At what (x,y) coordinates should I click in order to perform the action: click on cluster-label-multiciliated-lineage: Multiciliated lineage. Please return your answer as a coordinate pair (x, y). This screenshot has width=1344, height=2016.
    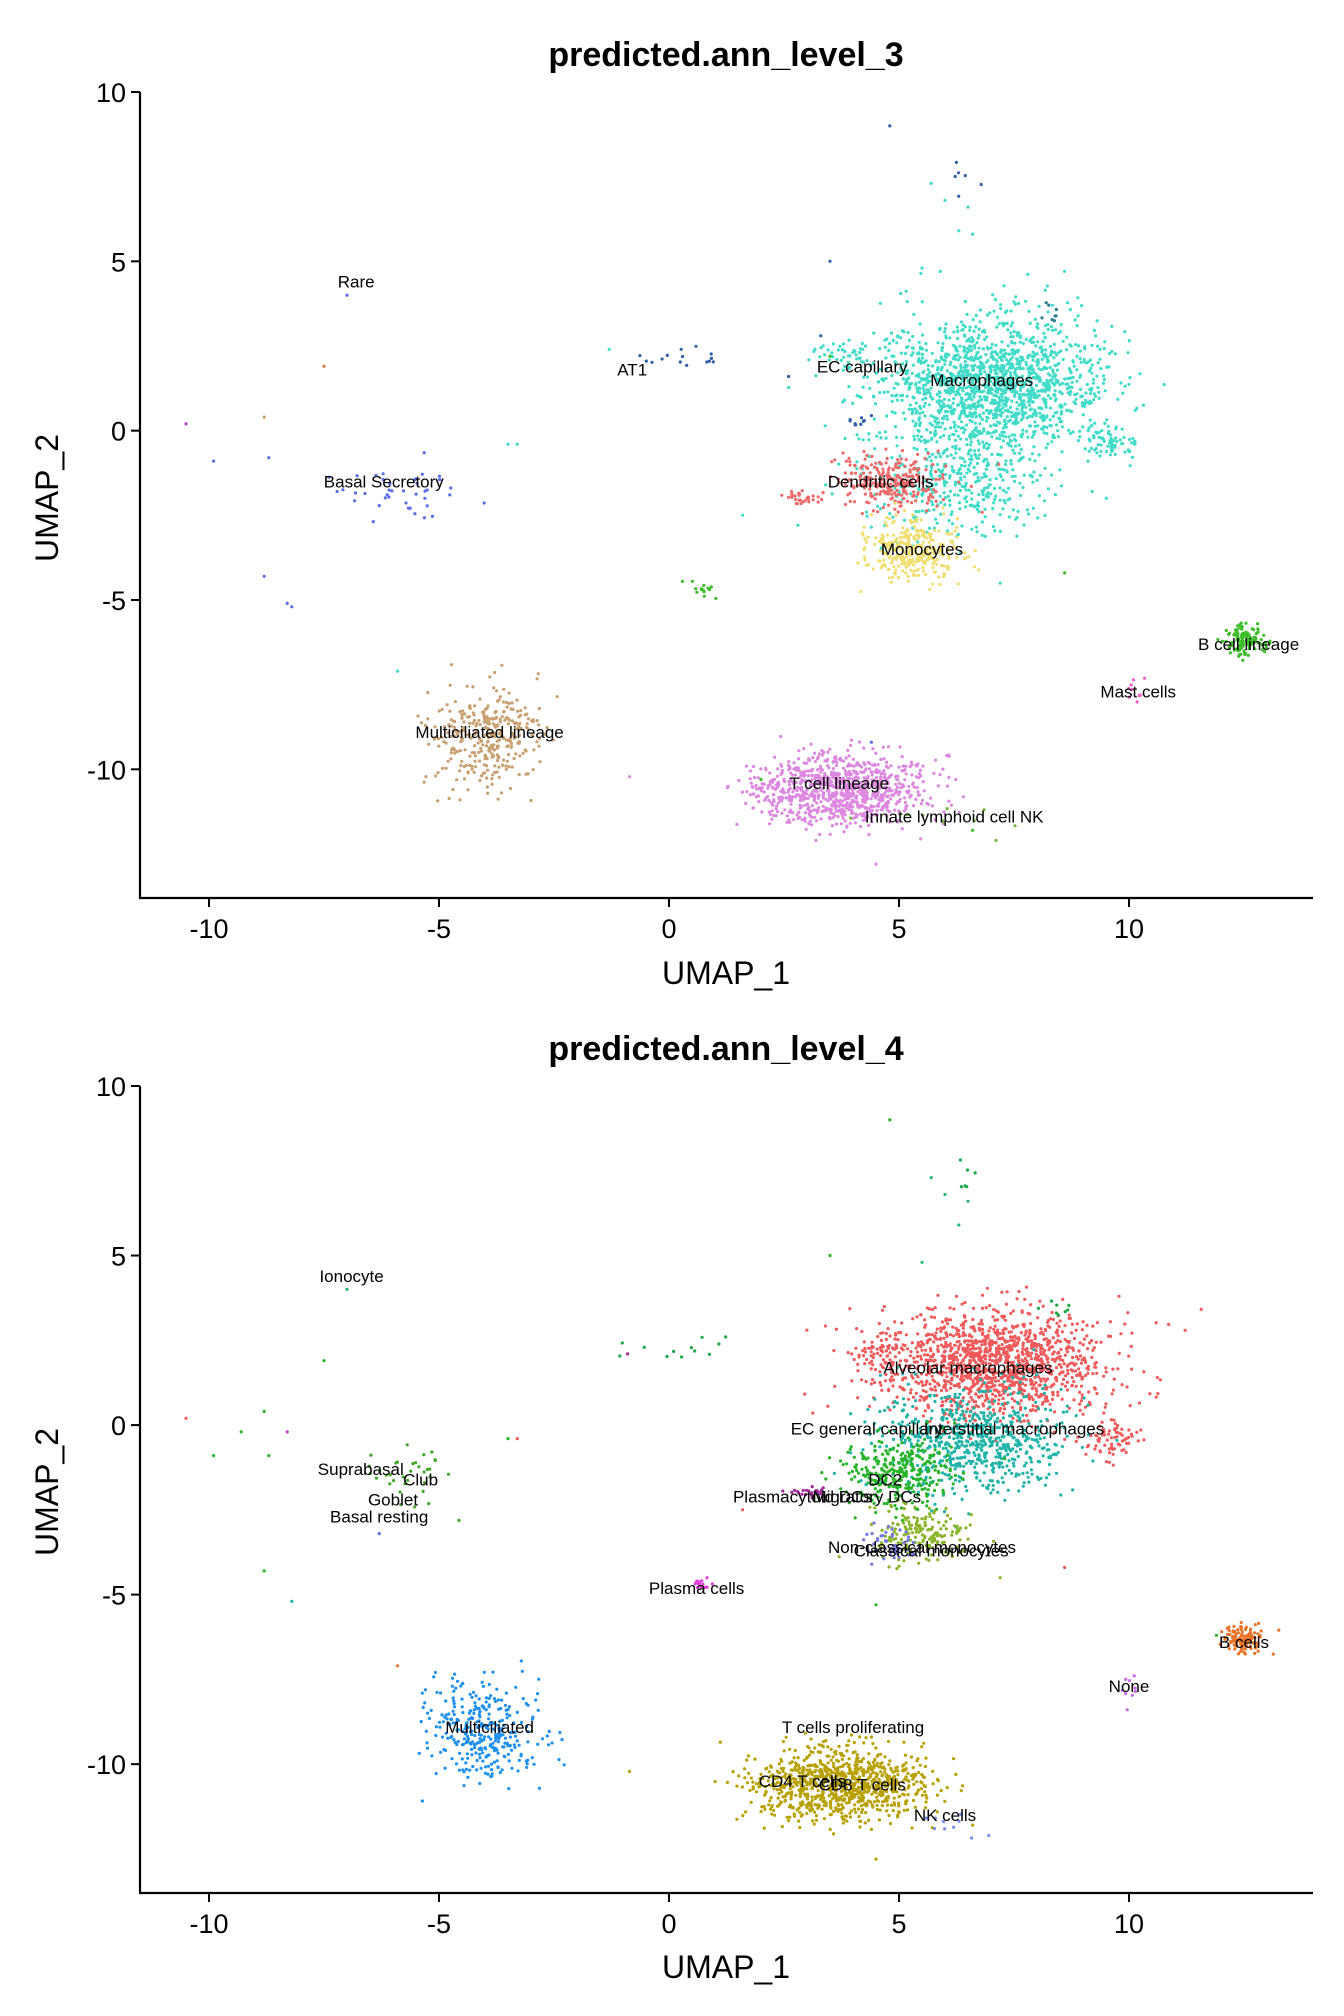
    Looking at the image, I should click on (489, 732).